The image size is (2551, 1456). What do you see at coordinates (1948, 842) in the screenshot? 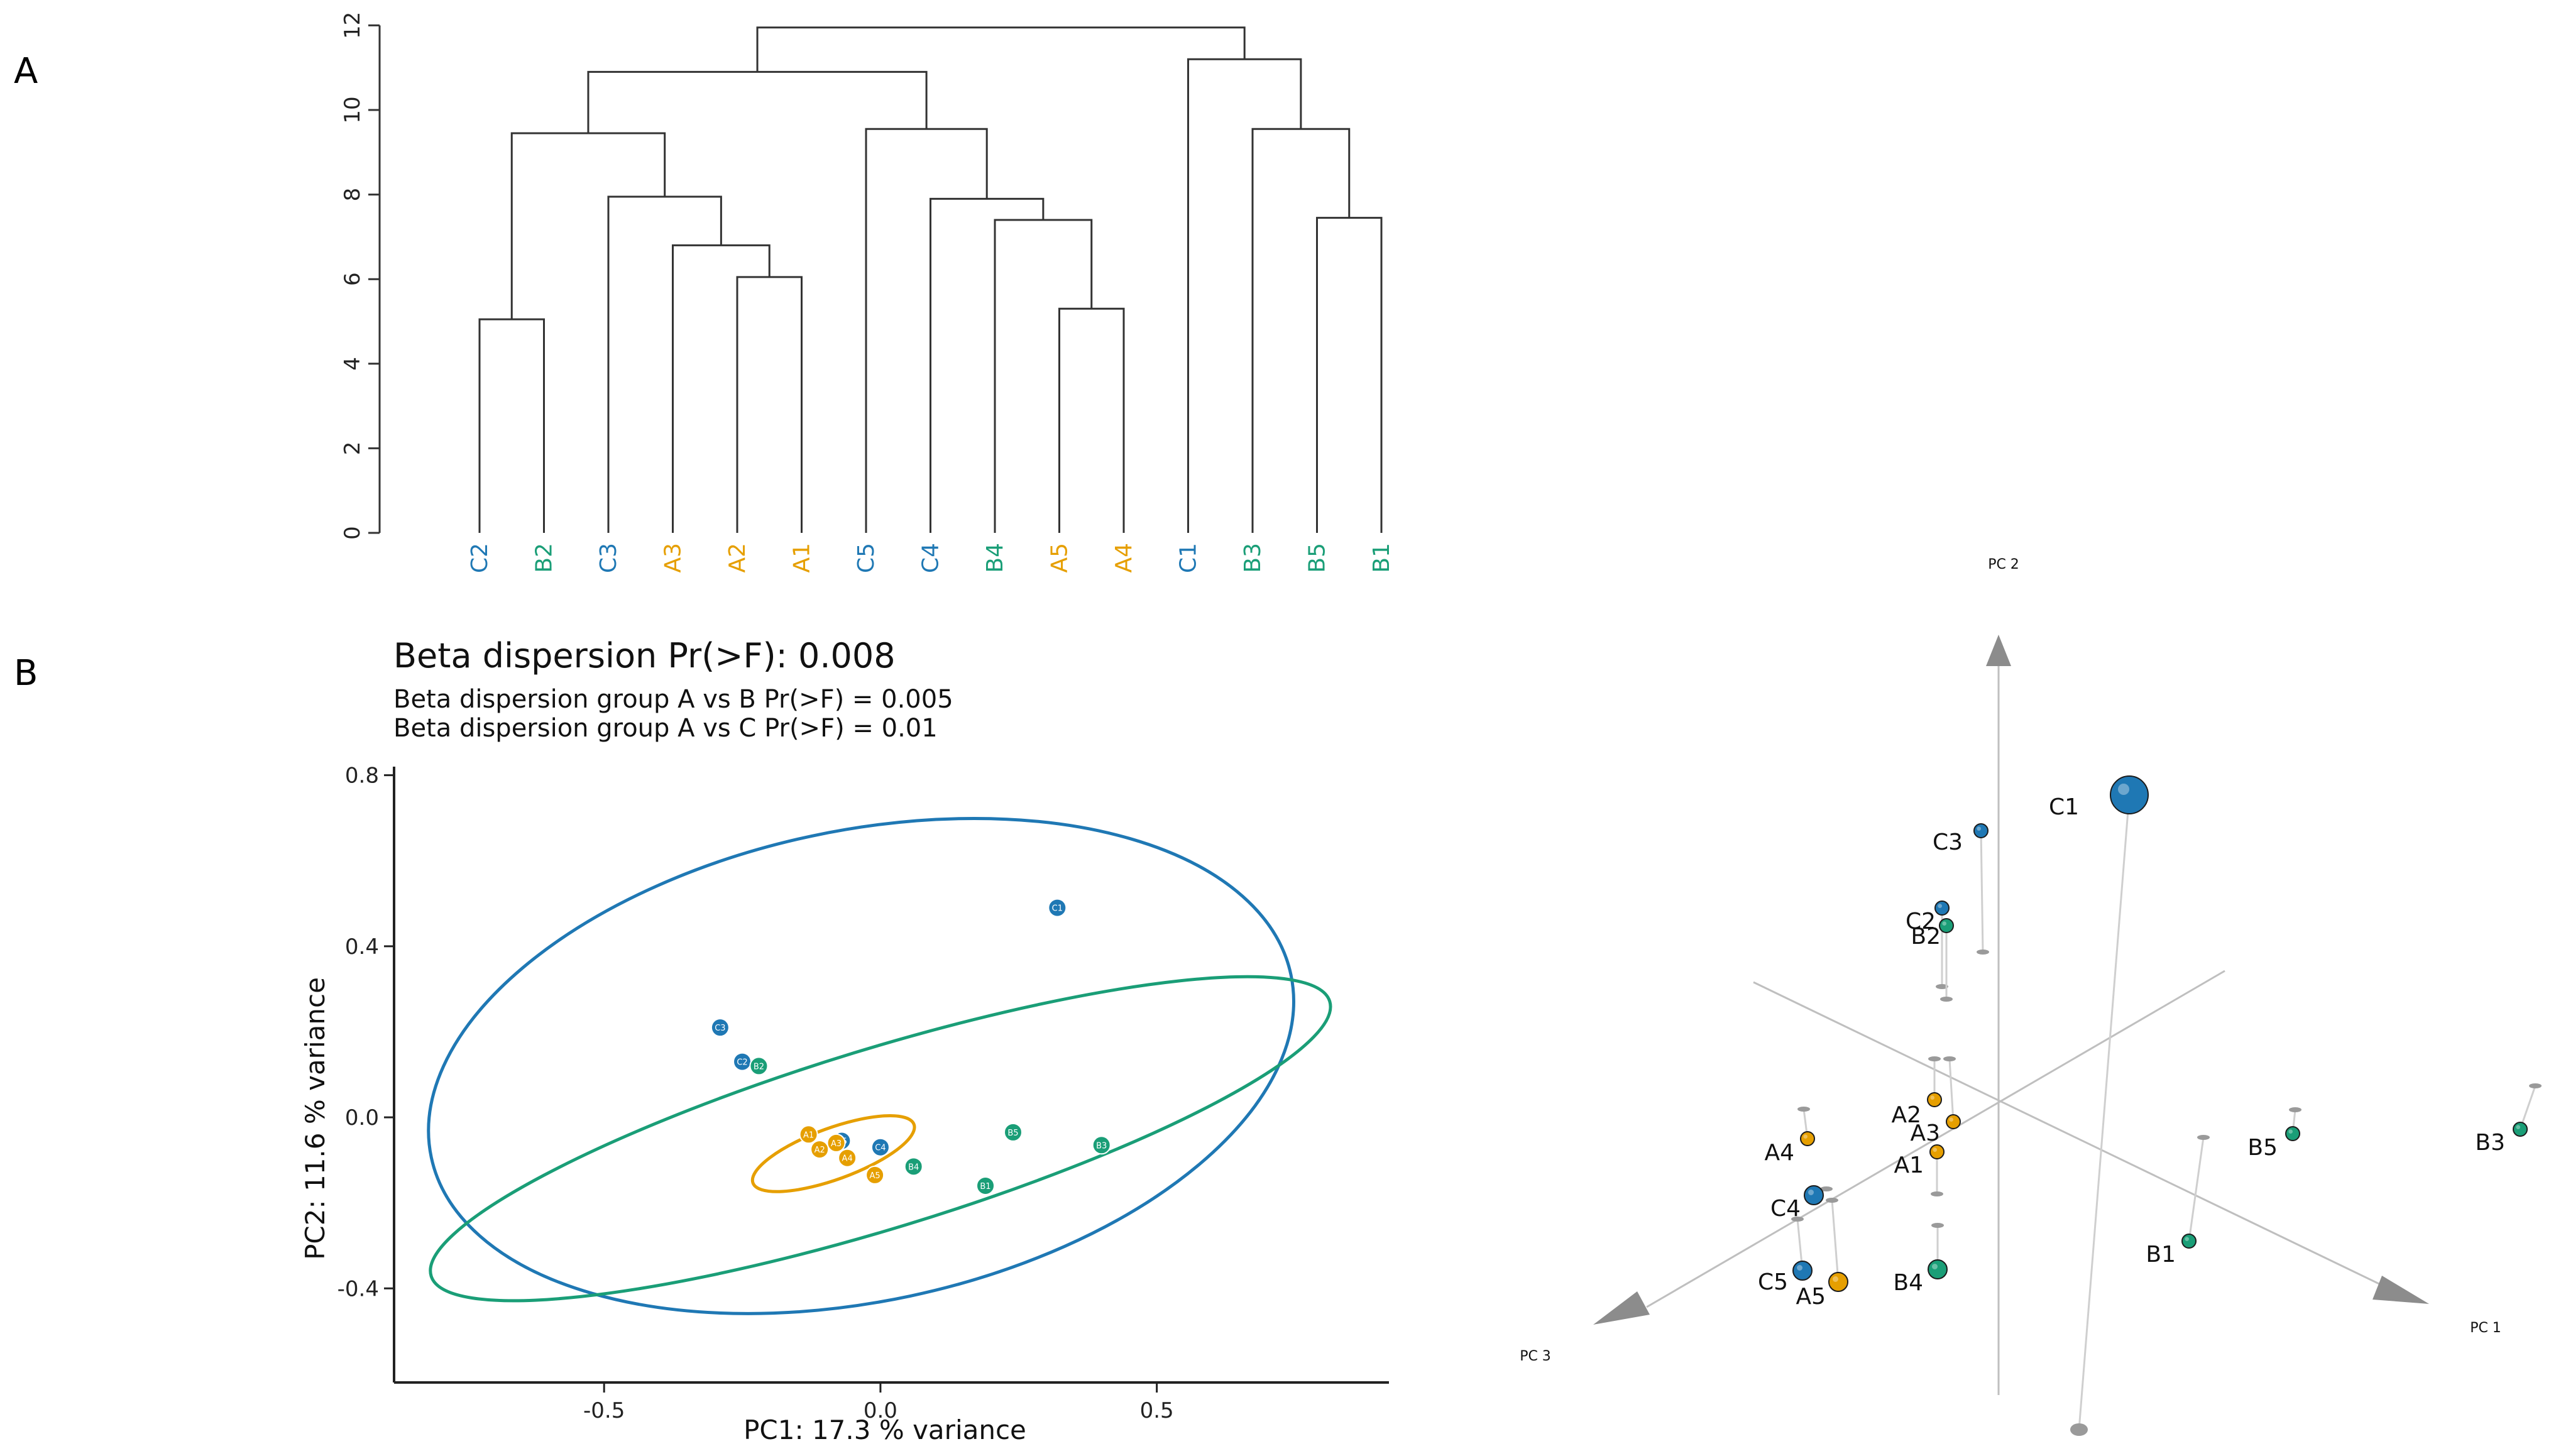
I see `svg-text: C3` at bounding box center [1948, 842].